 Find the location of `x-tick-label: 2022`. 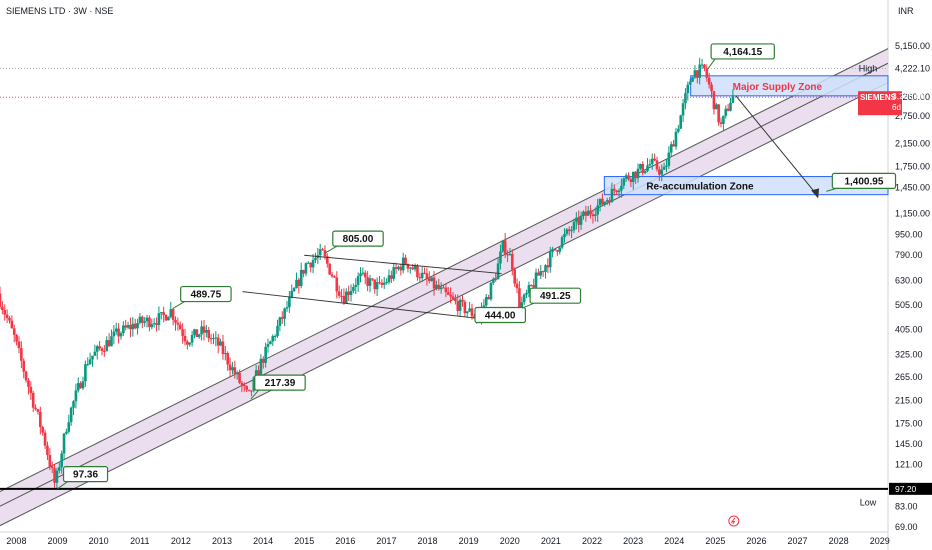

x-tick-label: 2022 is located at coordinates (592, 541).